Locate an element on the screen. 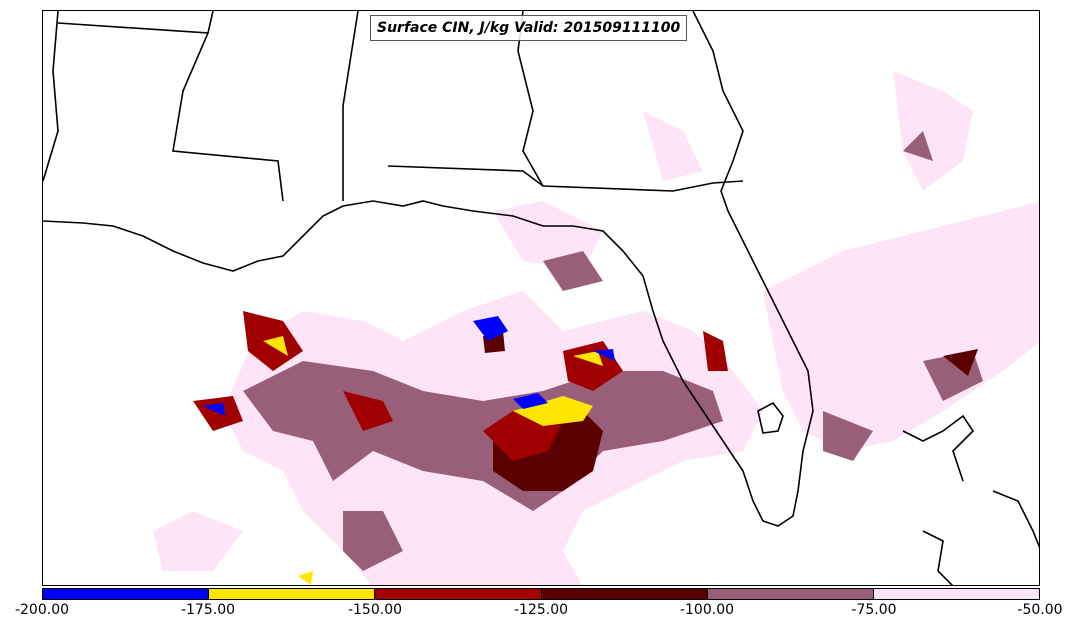  colorbar-tick: -50.00 is located at coordinates (1040, 610).